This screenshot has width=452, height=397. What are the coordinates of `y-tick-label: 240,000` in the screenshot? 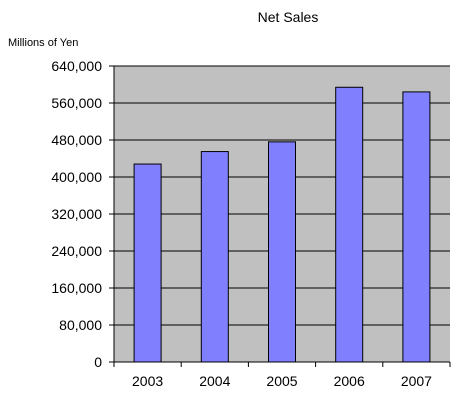 It's located at (76, 251).